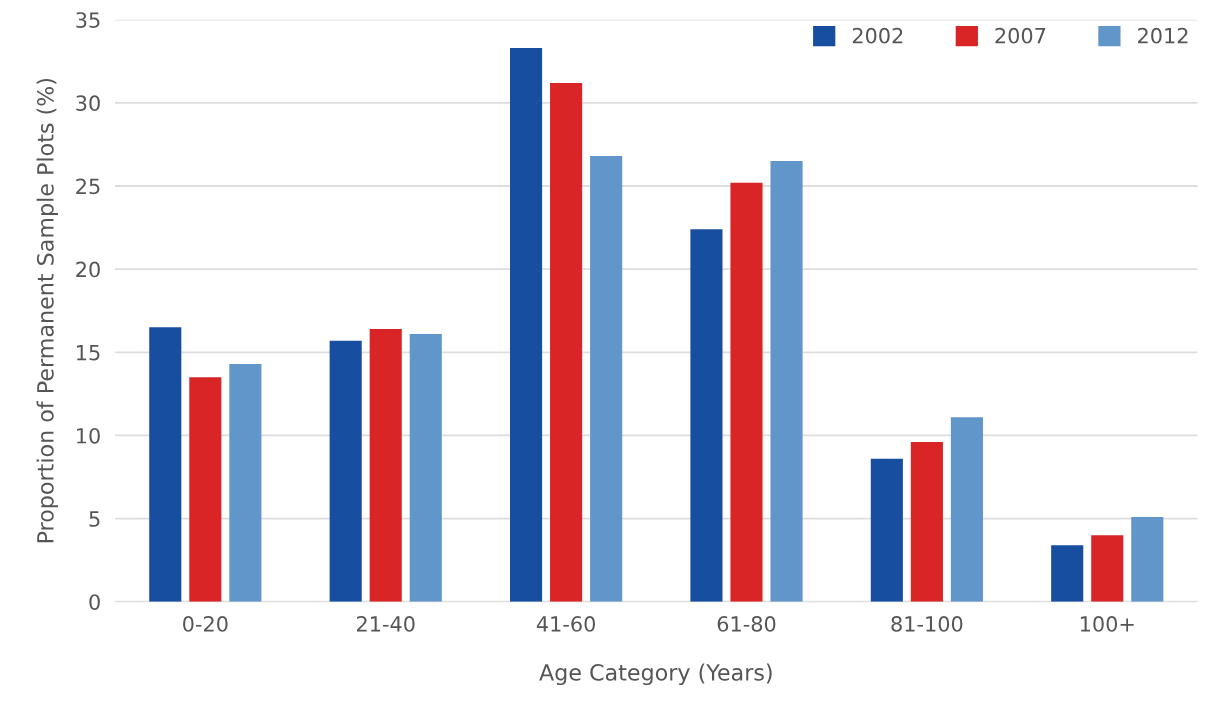 The width and height of the screenshot is (1212, 703). What do you see at coordinates (47, 310) in the screenshot?
I see `y-axis-title: Proportion of Permanent Sample Plots (%)` at bounding box center [47, 310].